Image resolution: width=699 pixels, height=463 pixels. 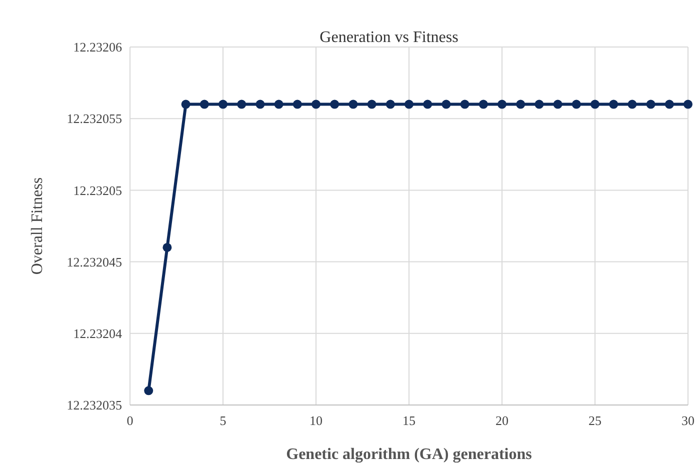 I want to click on y-tick-label: 12.23204, so click(x=97, y=333).